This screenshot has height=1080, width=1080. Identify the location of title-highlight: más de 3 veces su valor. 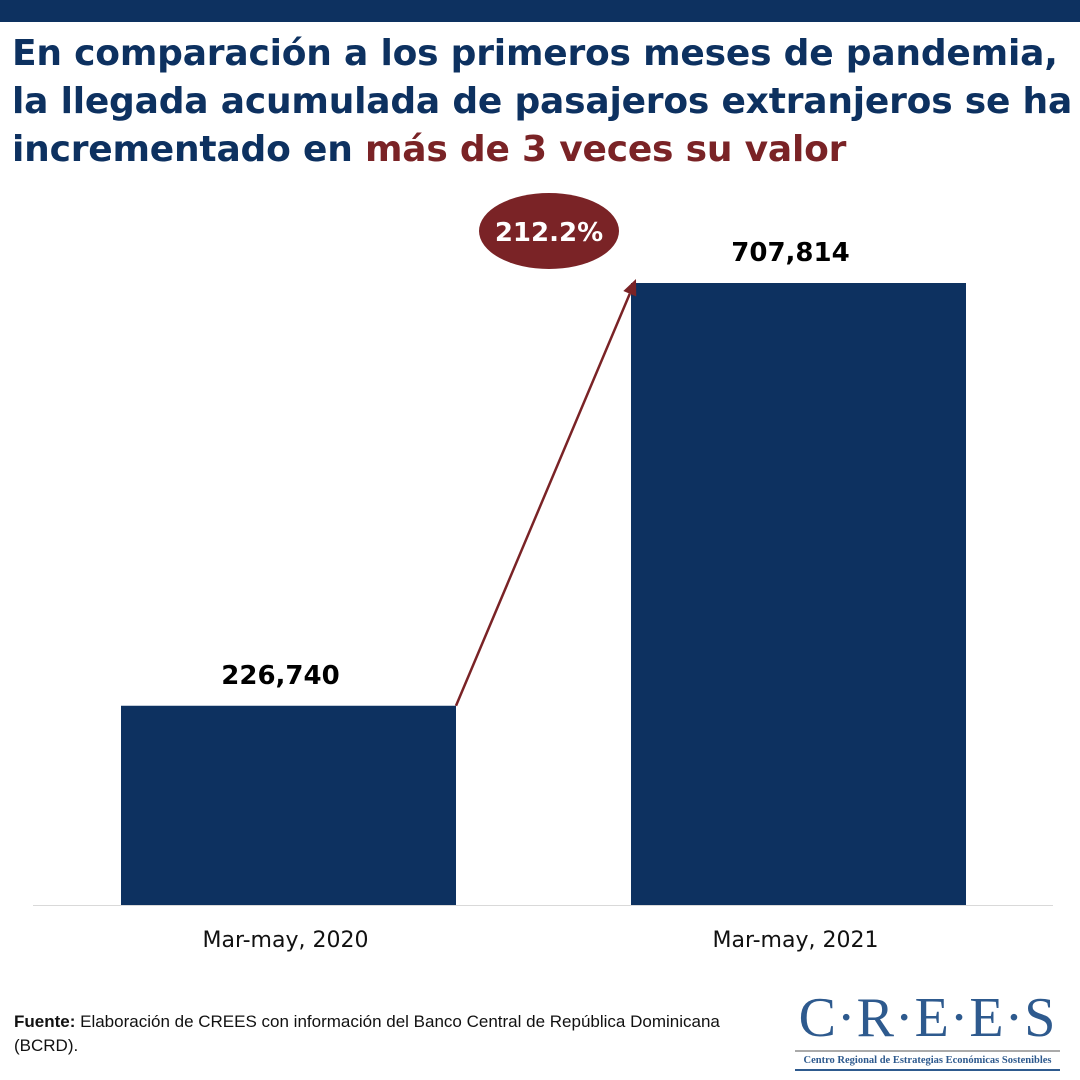
(605, 149).